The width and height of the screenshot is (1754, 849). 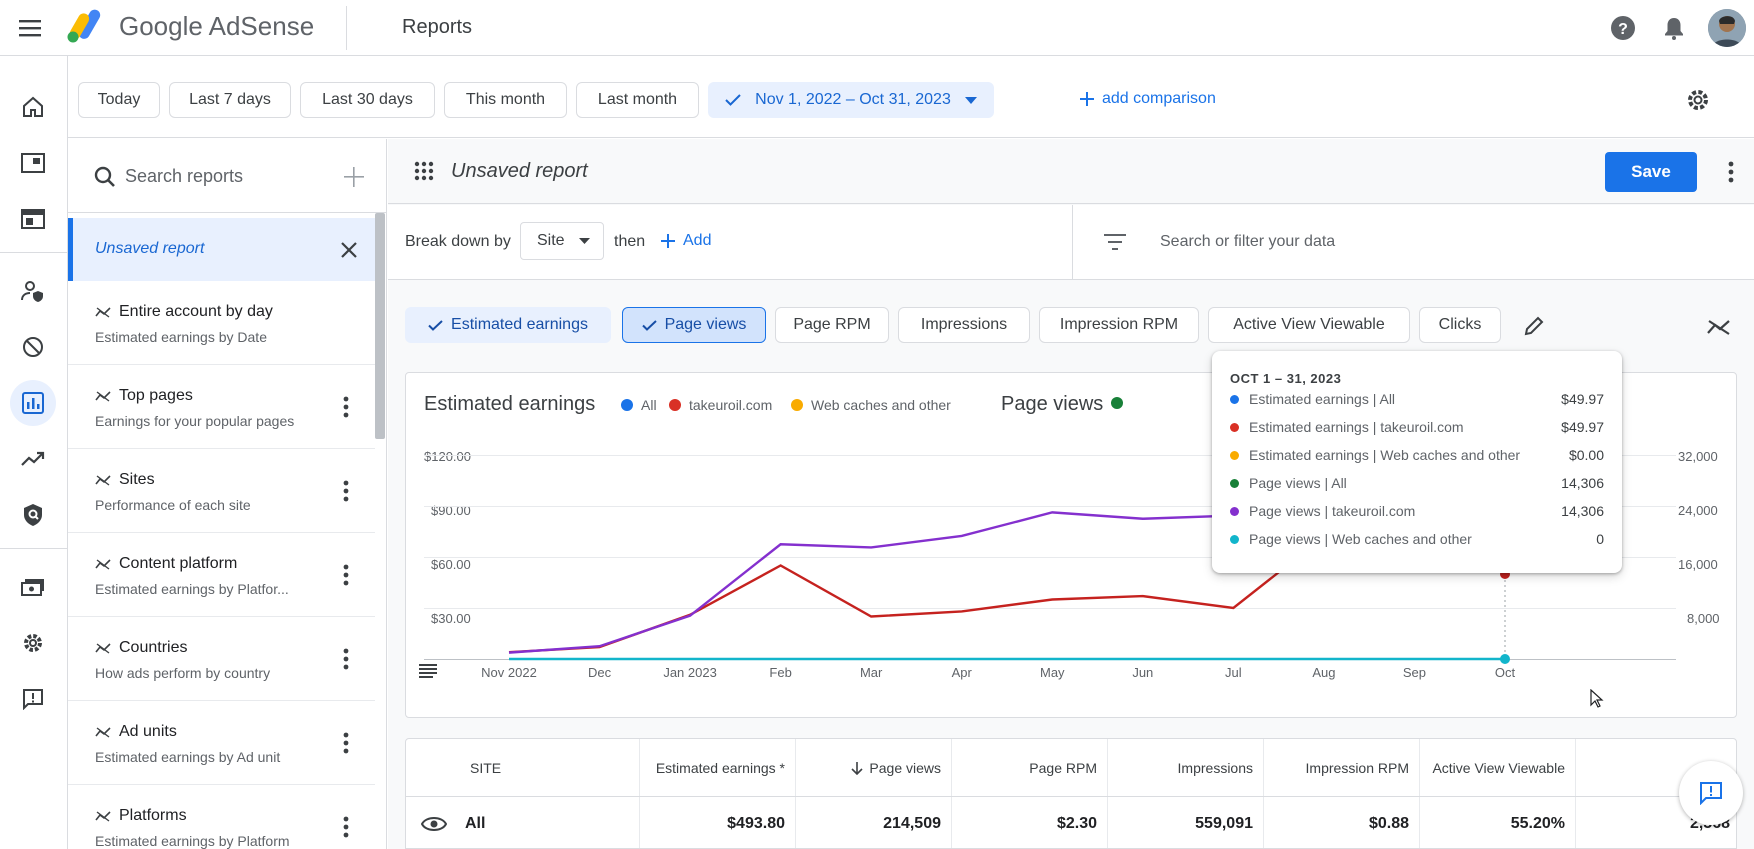 I want to click on nav-rail, so click(x=34, y=452).